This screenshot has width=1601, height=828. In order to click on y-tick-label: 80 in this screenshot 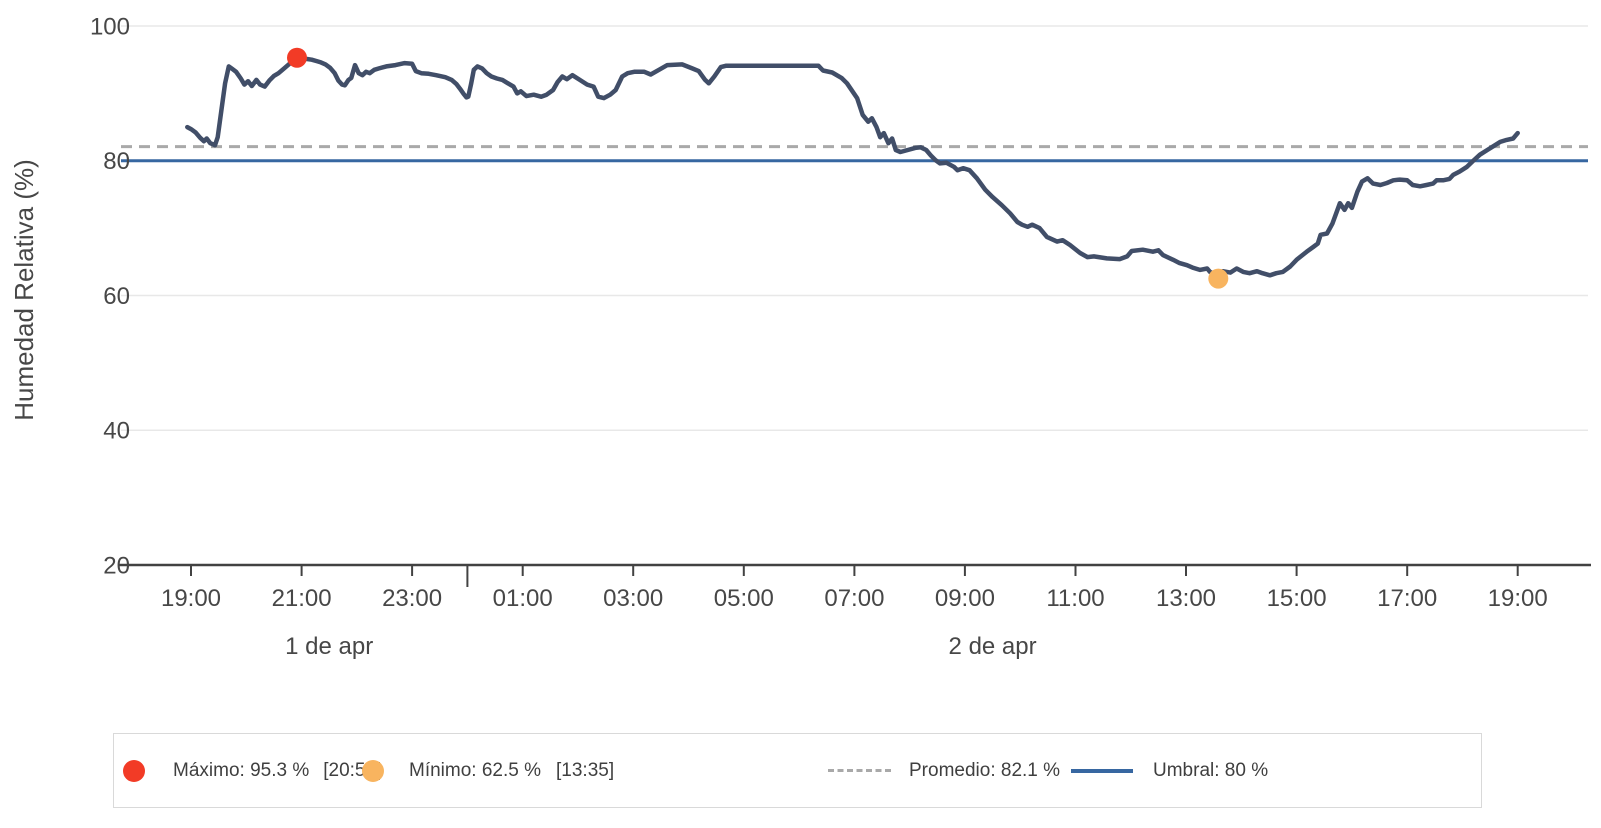, I will do `click(116, 161)`.